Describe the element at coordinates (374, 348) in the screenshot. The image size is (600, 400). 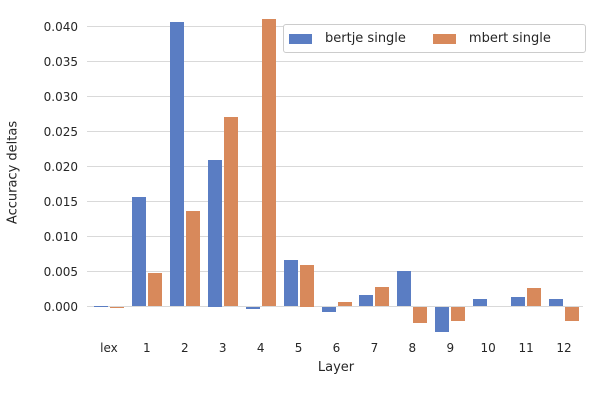
I see `x-tick-label: 7` at that location.